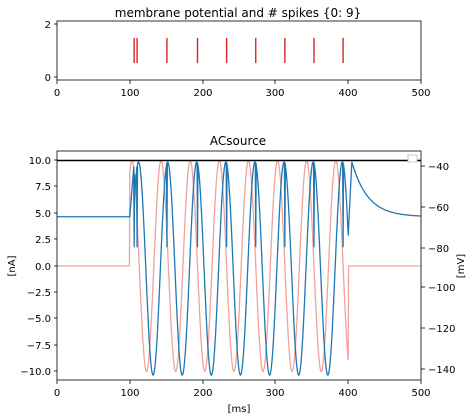 The height and width of the screenshot is (420, 474). What do you see at coordinates (347, 393) in the screenshot?
I see `main-xtick-label-400: 400` at bounding box center [347, 393].